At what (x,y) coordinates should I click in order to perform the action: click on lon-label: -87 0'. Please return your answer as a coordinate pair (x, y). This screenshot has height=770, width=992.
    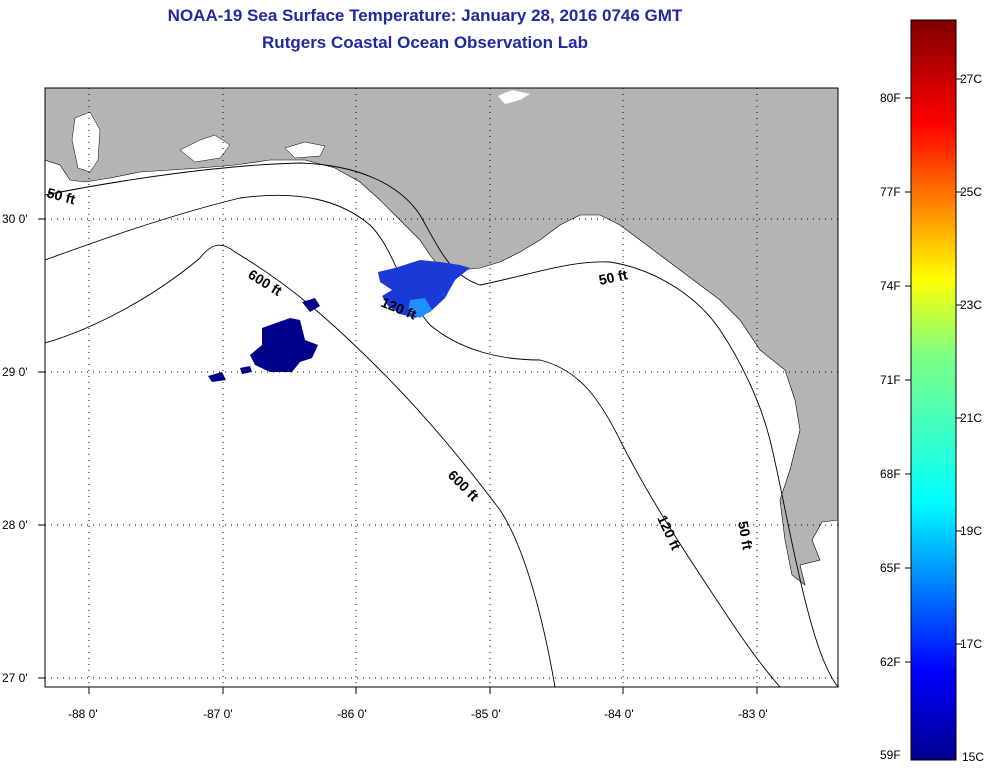
    Looking at the image, I should click on (218, 714).